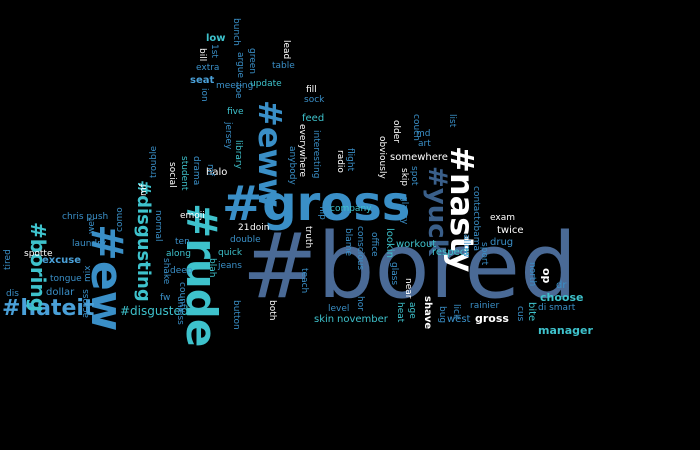 Image resolution: width=700 pixels, height=450 pixels. What do you see at coordinates (85, 217) in the screenshot?
I see `word-chris-push: chris push` at bounding box center [85, 217].